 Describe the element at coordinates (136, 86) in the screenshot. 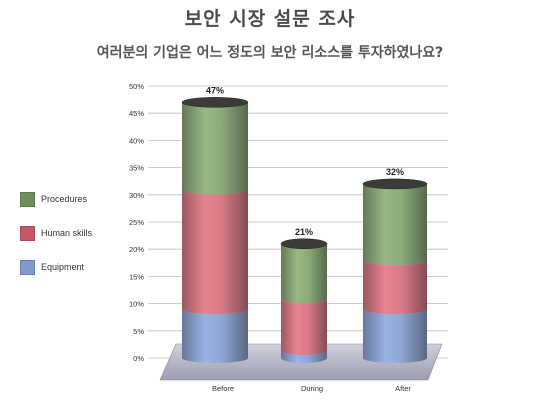

I see `y-tick-label: 50%` at that location.